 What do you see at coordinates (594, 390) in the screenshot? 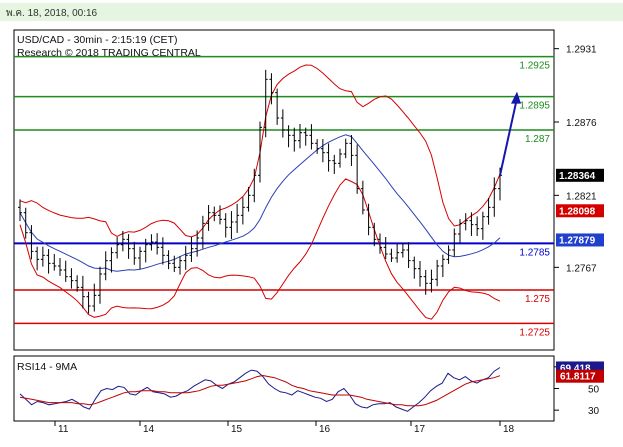
I see `rsi-tick-label: 50` at bounding box center [594, 390].